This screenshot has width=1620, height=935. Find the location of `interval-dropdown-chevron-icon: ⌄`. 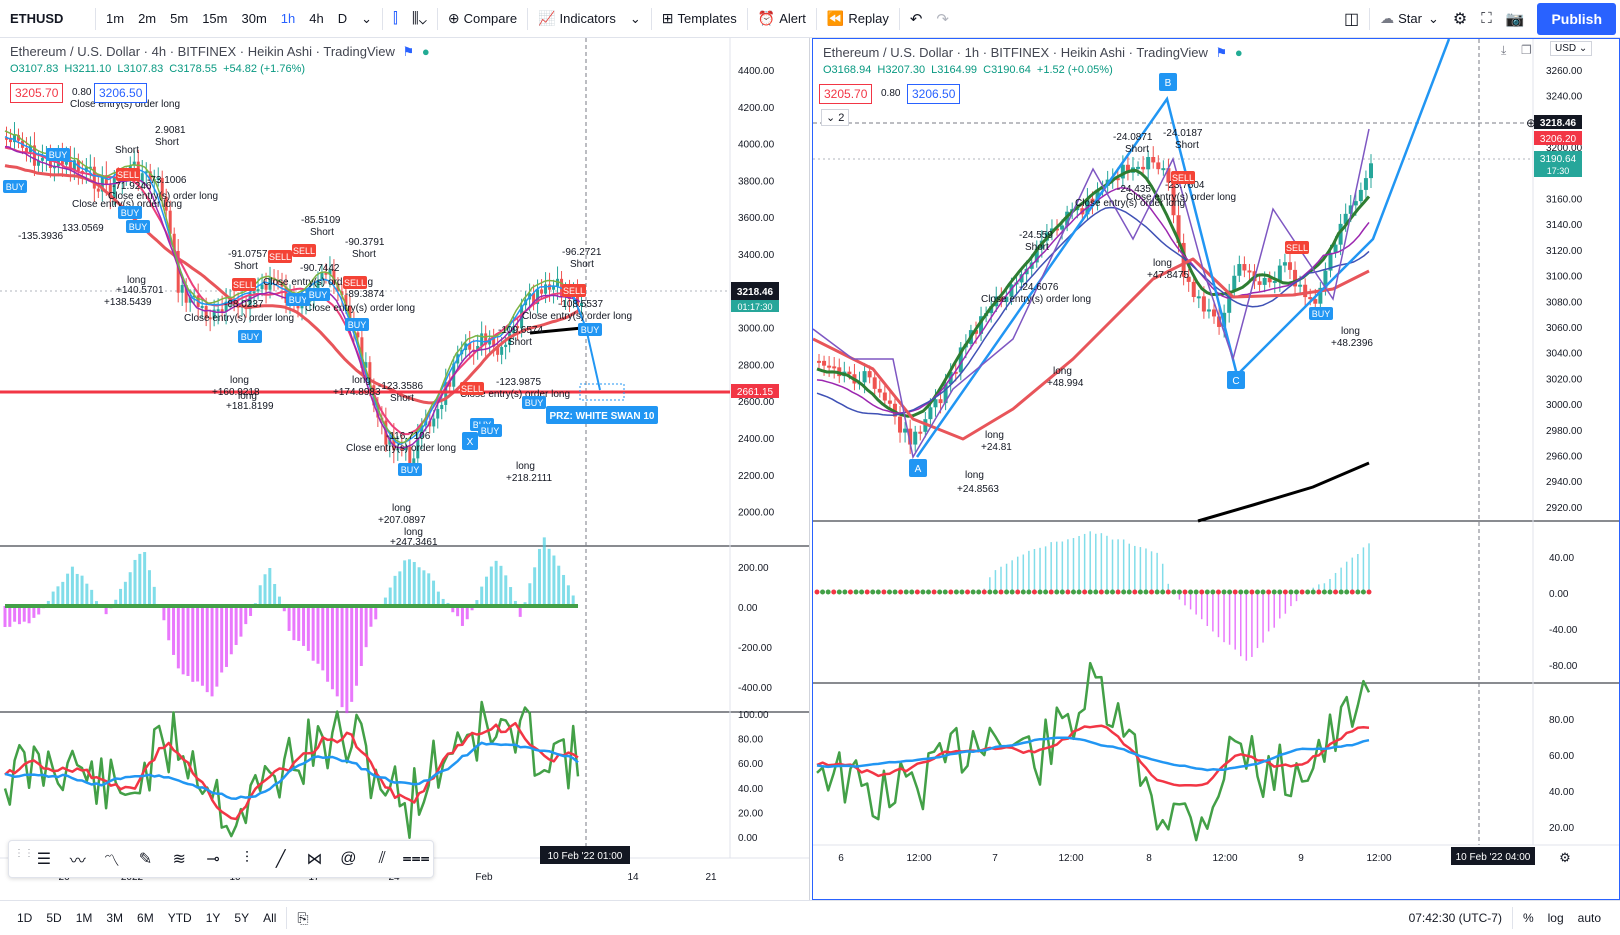

interval-dropdown-chevron-icon: ⌄ is located at coordinates (367, 18).